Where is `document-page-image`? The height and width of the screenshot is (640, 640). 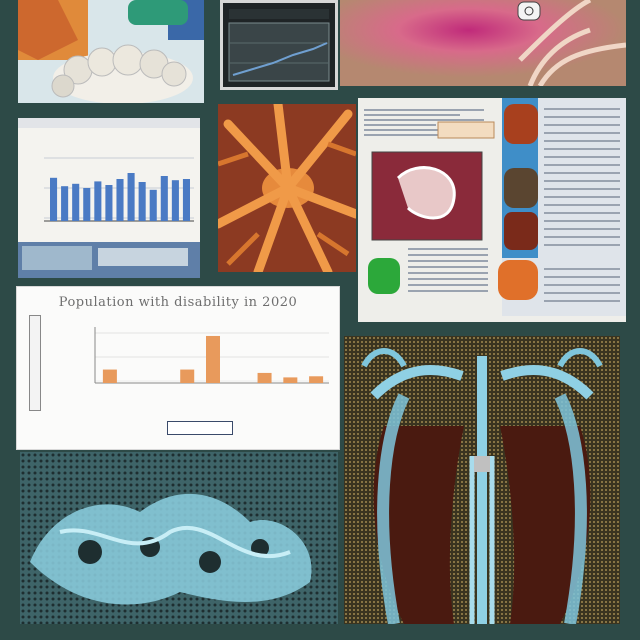
document-page-image is located at coordinates (492, 210).